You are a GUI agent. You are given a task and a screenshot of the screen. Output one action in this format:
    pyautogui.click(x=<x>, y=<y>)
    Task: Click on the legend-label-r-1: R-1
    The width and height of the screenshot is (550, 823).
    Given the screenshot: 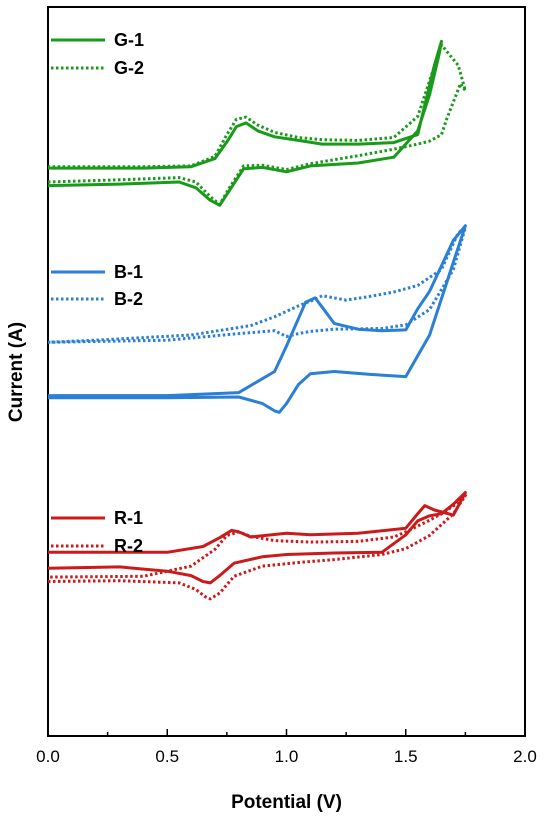 What is the action you would take?
    pyautogui.click(x=128, y=518)
    